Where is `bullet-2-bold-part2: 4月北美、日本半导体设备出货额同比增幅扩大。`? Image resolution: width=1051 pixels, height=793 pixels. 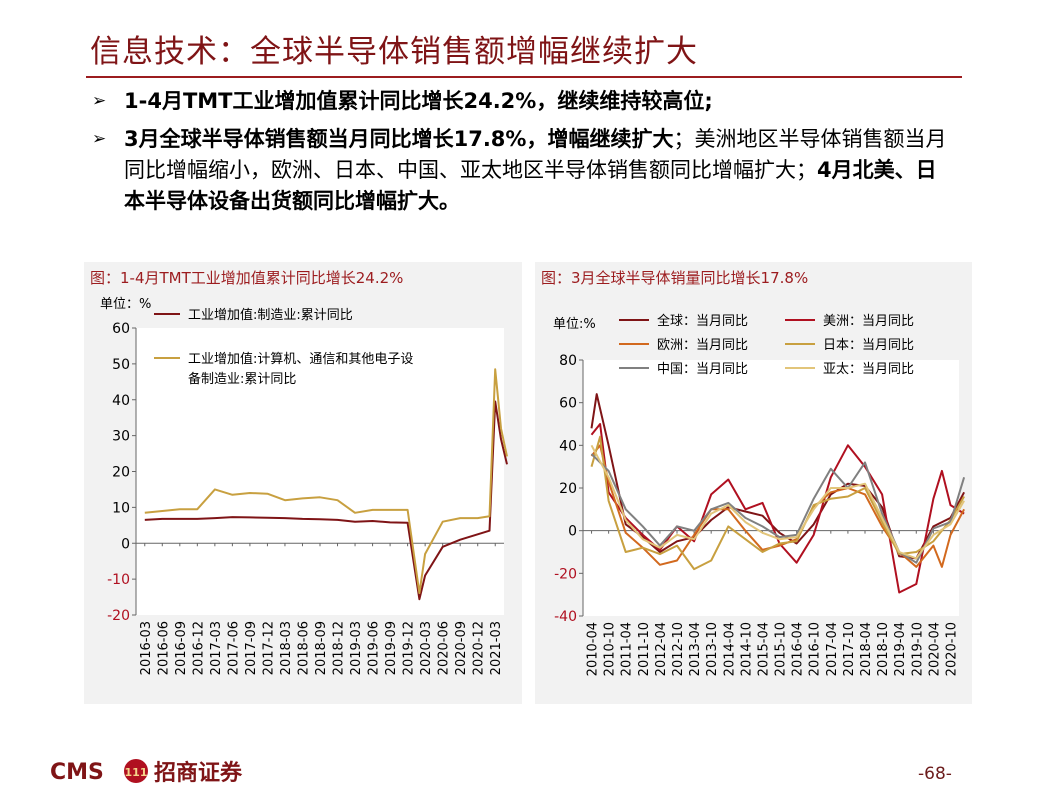
bullet-2-bold-part2: 4月北美、日本半导体设备出货额同比增幅扩大。 is located at coordinates (530, 185).